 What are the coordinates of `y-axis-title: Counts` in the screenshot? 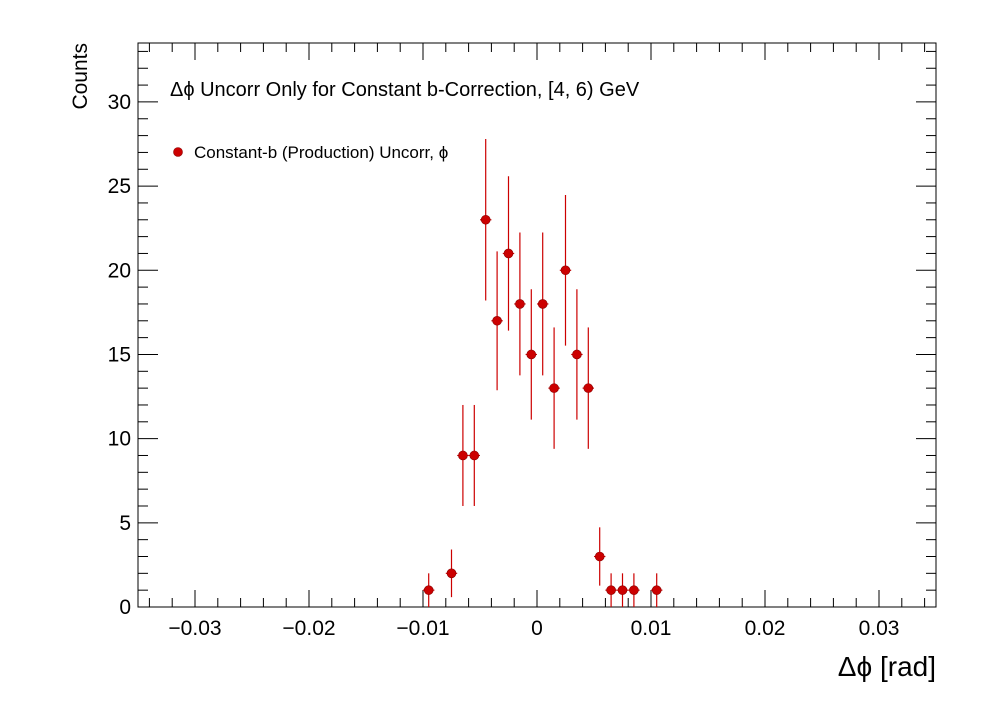 It's located at (80, 76).